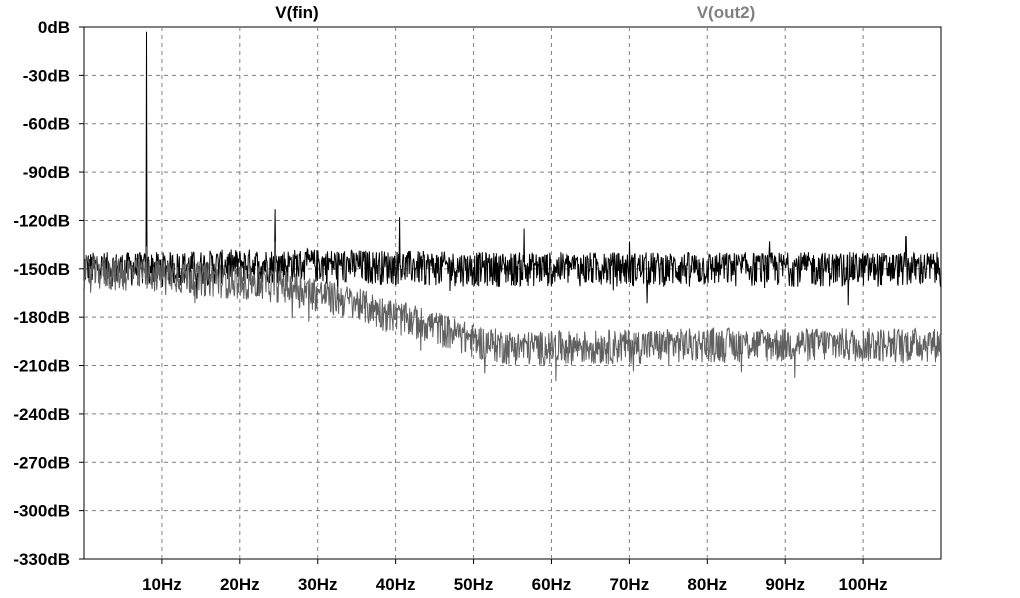 The height and width of the screenshot is (598, 1020). I want to click on x-tick-label-2: 30Hz, so click(318, 584).